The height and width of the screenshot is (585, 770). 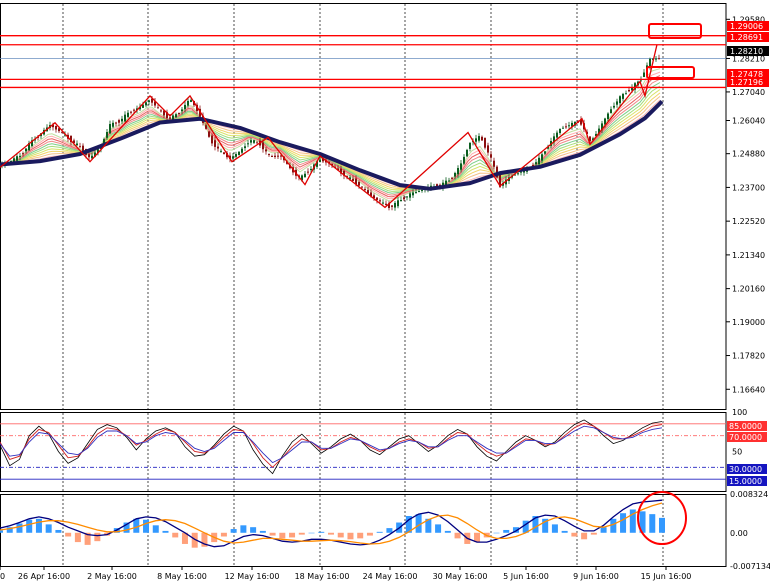 What do you see at coordinates (322, 576) in the screenshot?
I see `time-label: 18 May 16:00` at bounding box center [322, 576].